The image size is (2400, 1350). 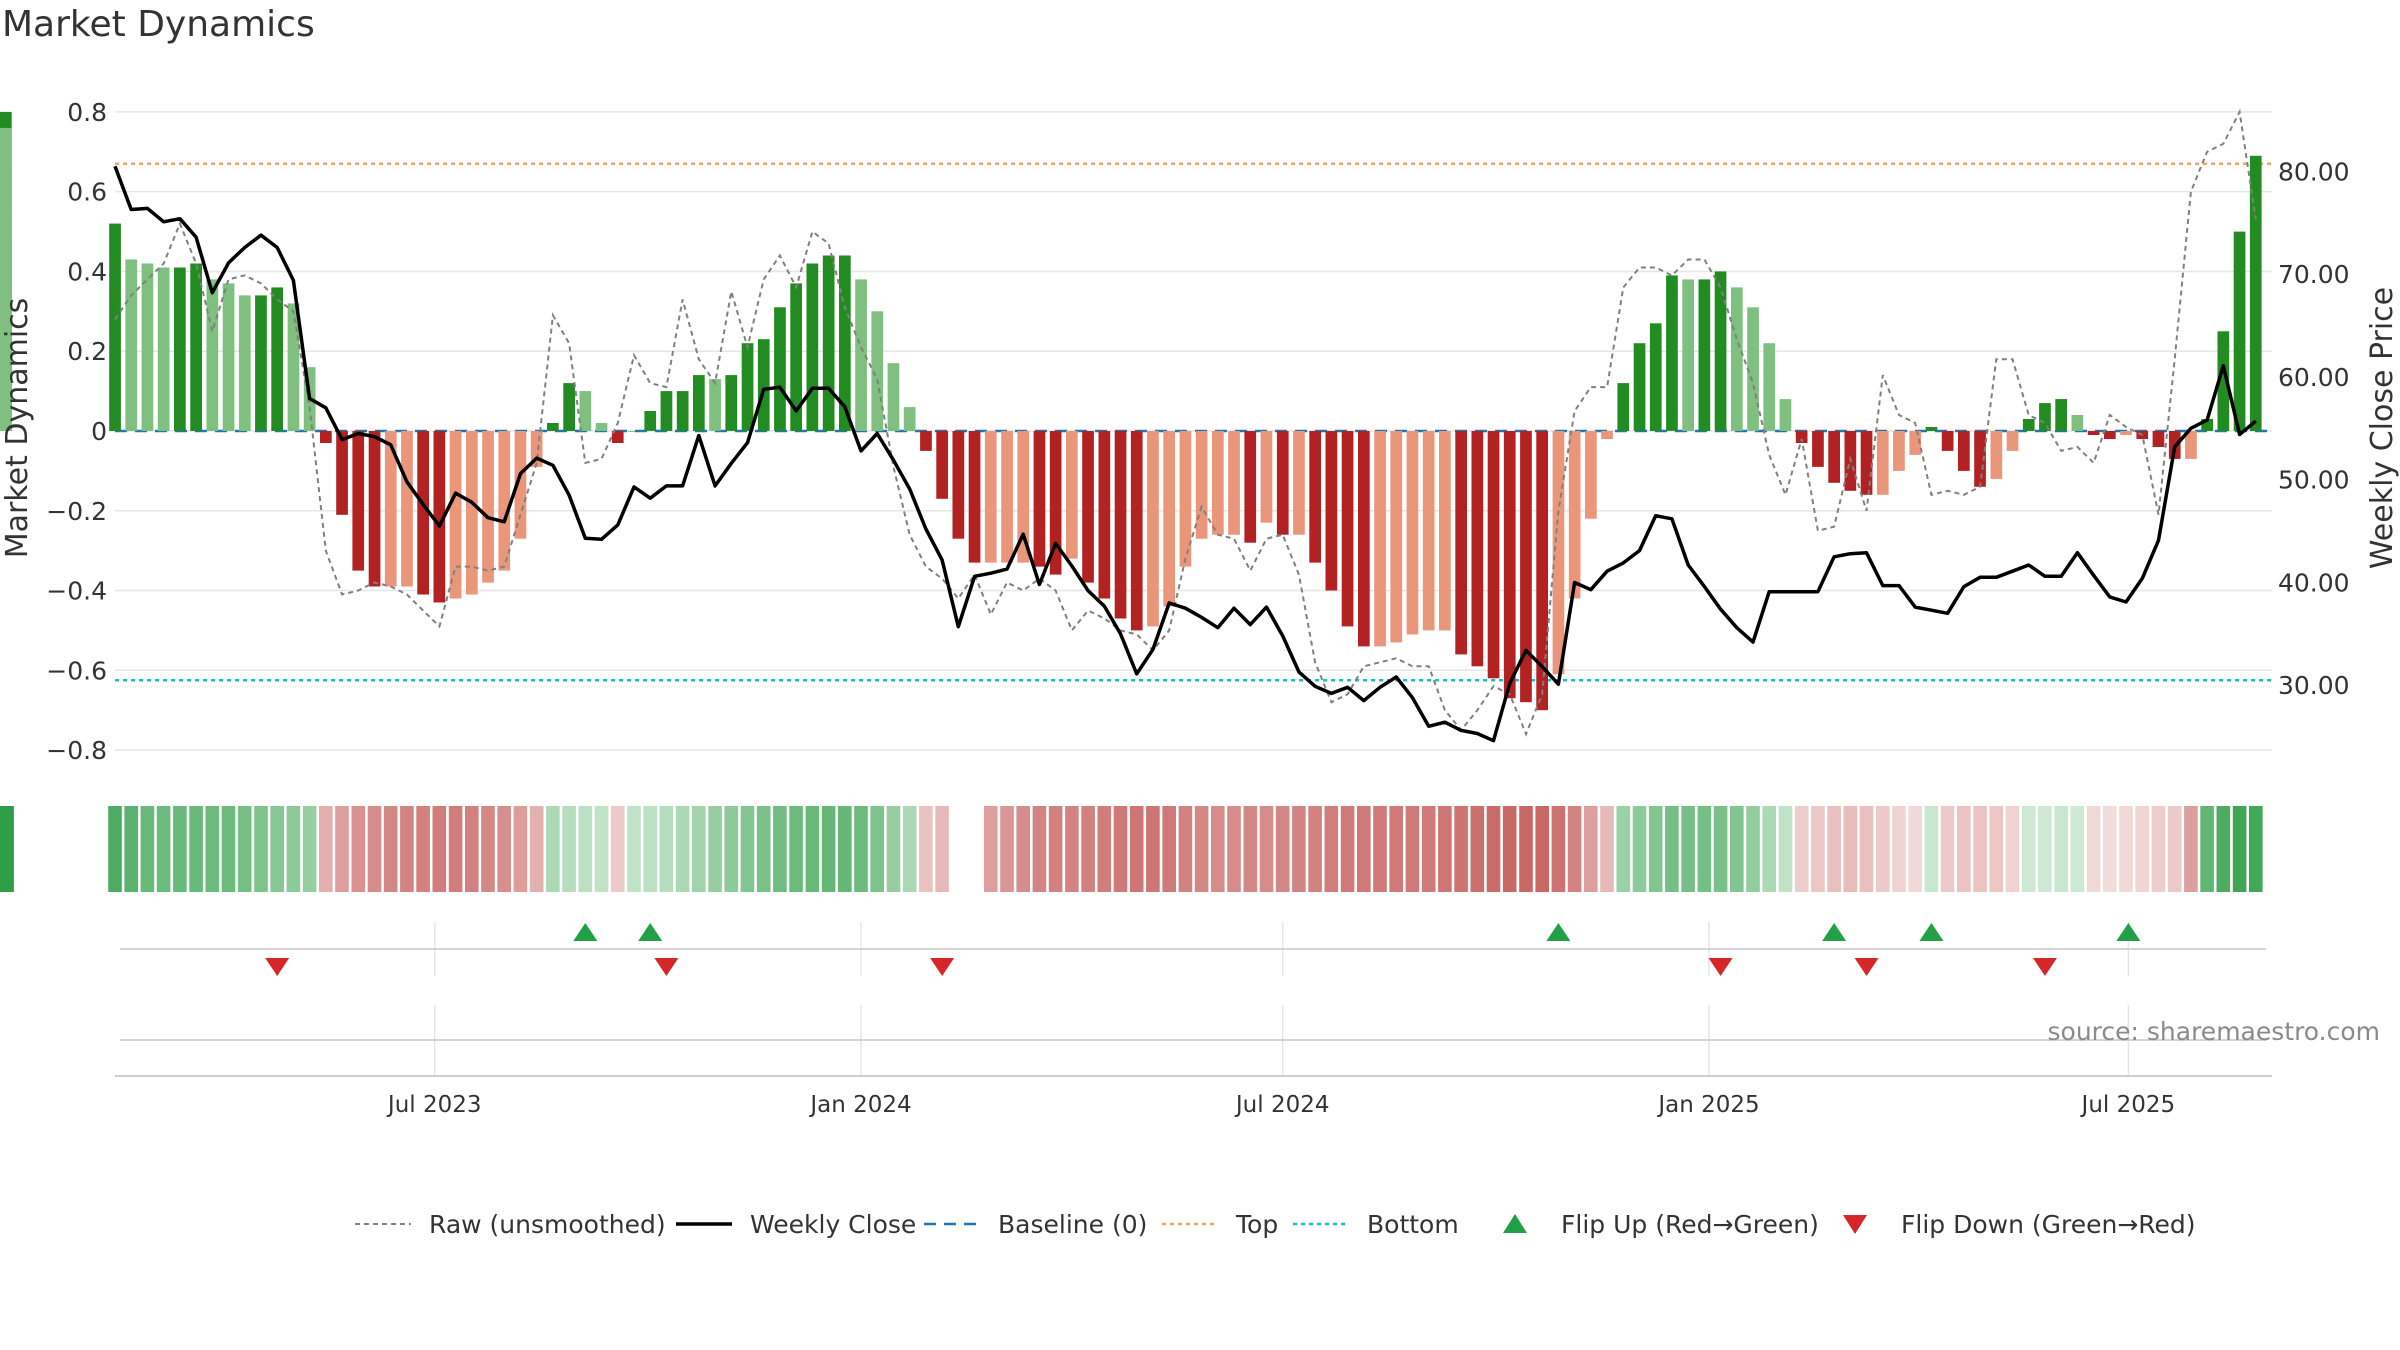 I want to click on y2-tick-label: 40.00, so click(x=2314, y=582).